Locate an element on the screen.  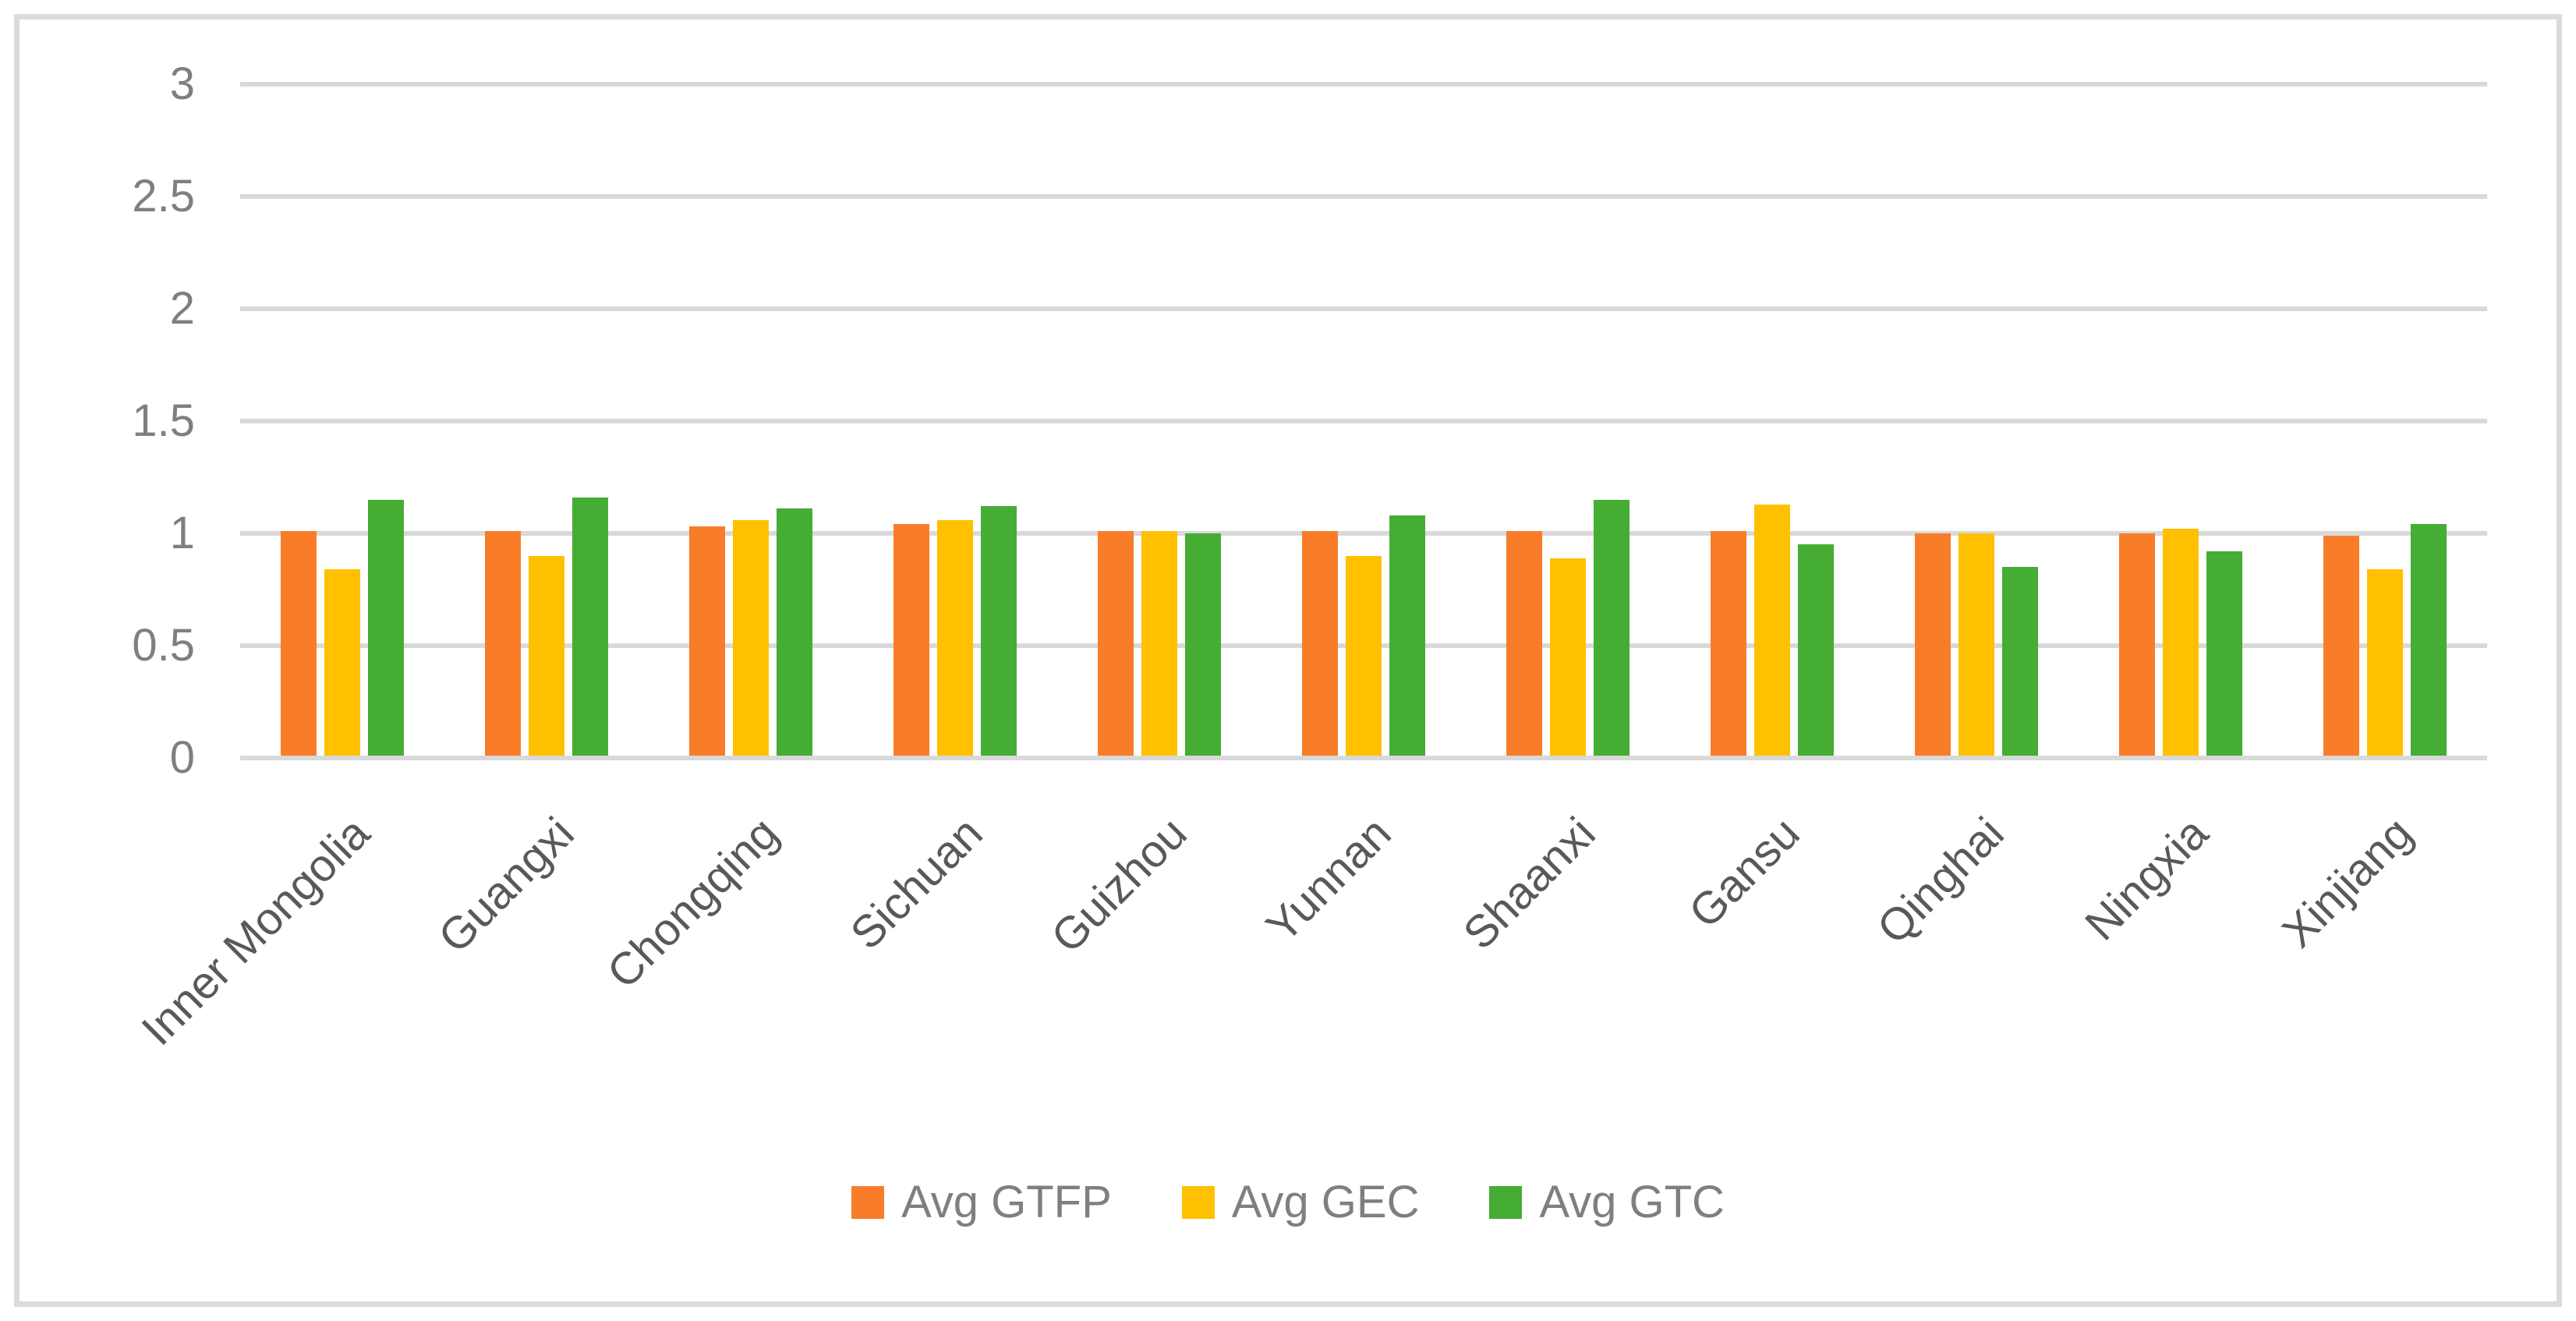
gridline-2.5 is located at coordinates (1363, 197).